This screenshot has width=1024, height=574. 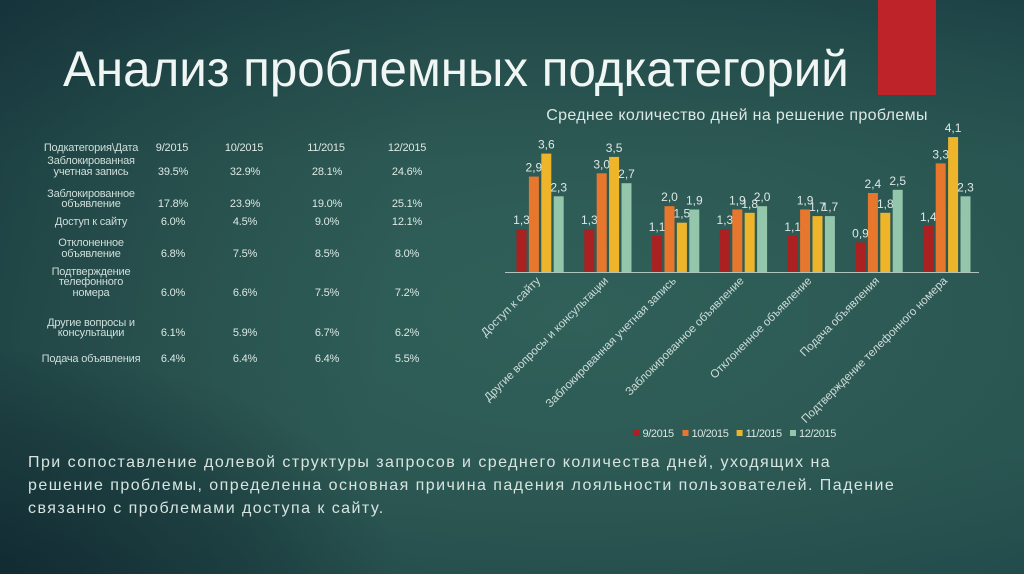 I want to click on svg-text: 2,5, so click(x=897, y=181).